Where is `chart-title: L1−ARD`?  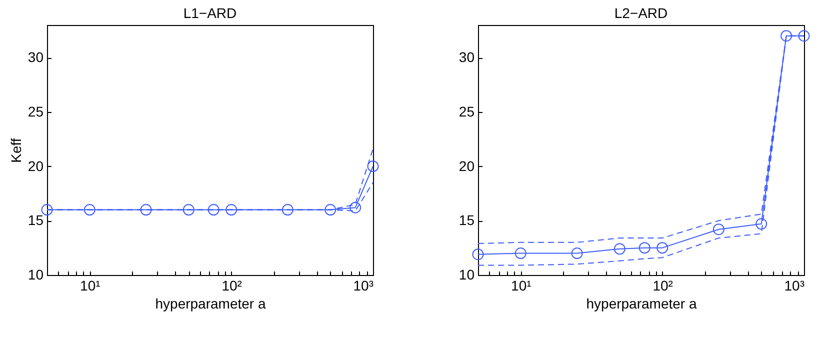
chart-title: L1−ARD is located at coordinates (210, 13).